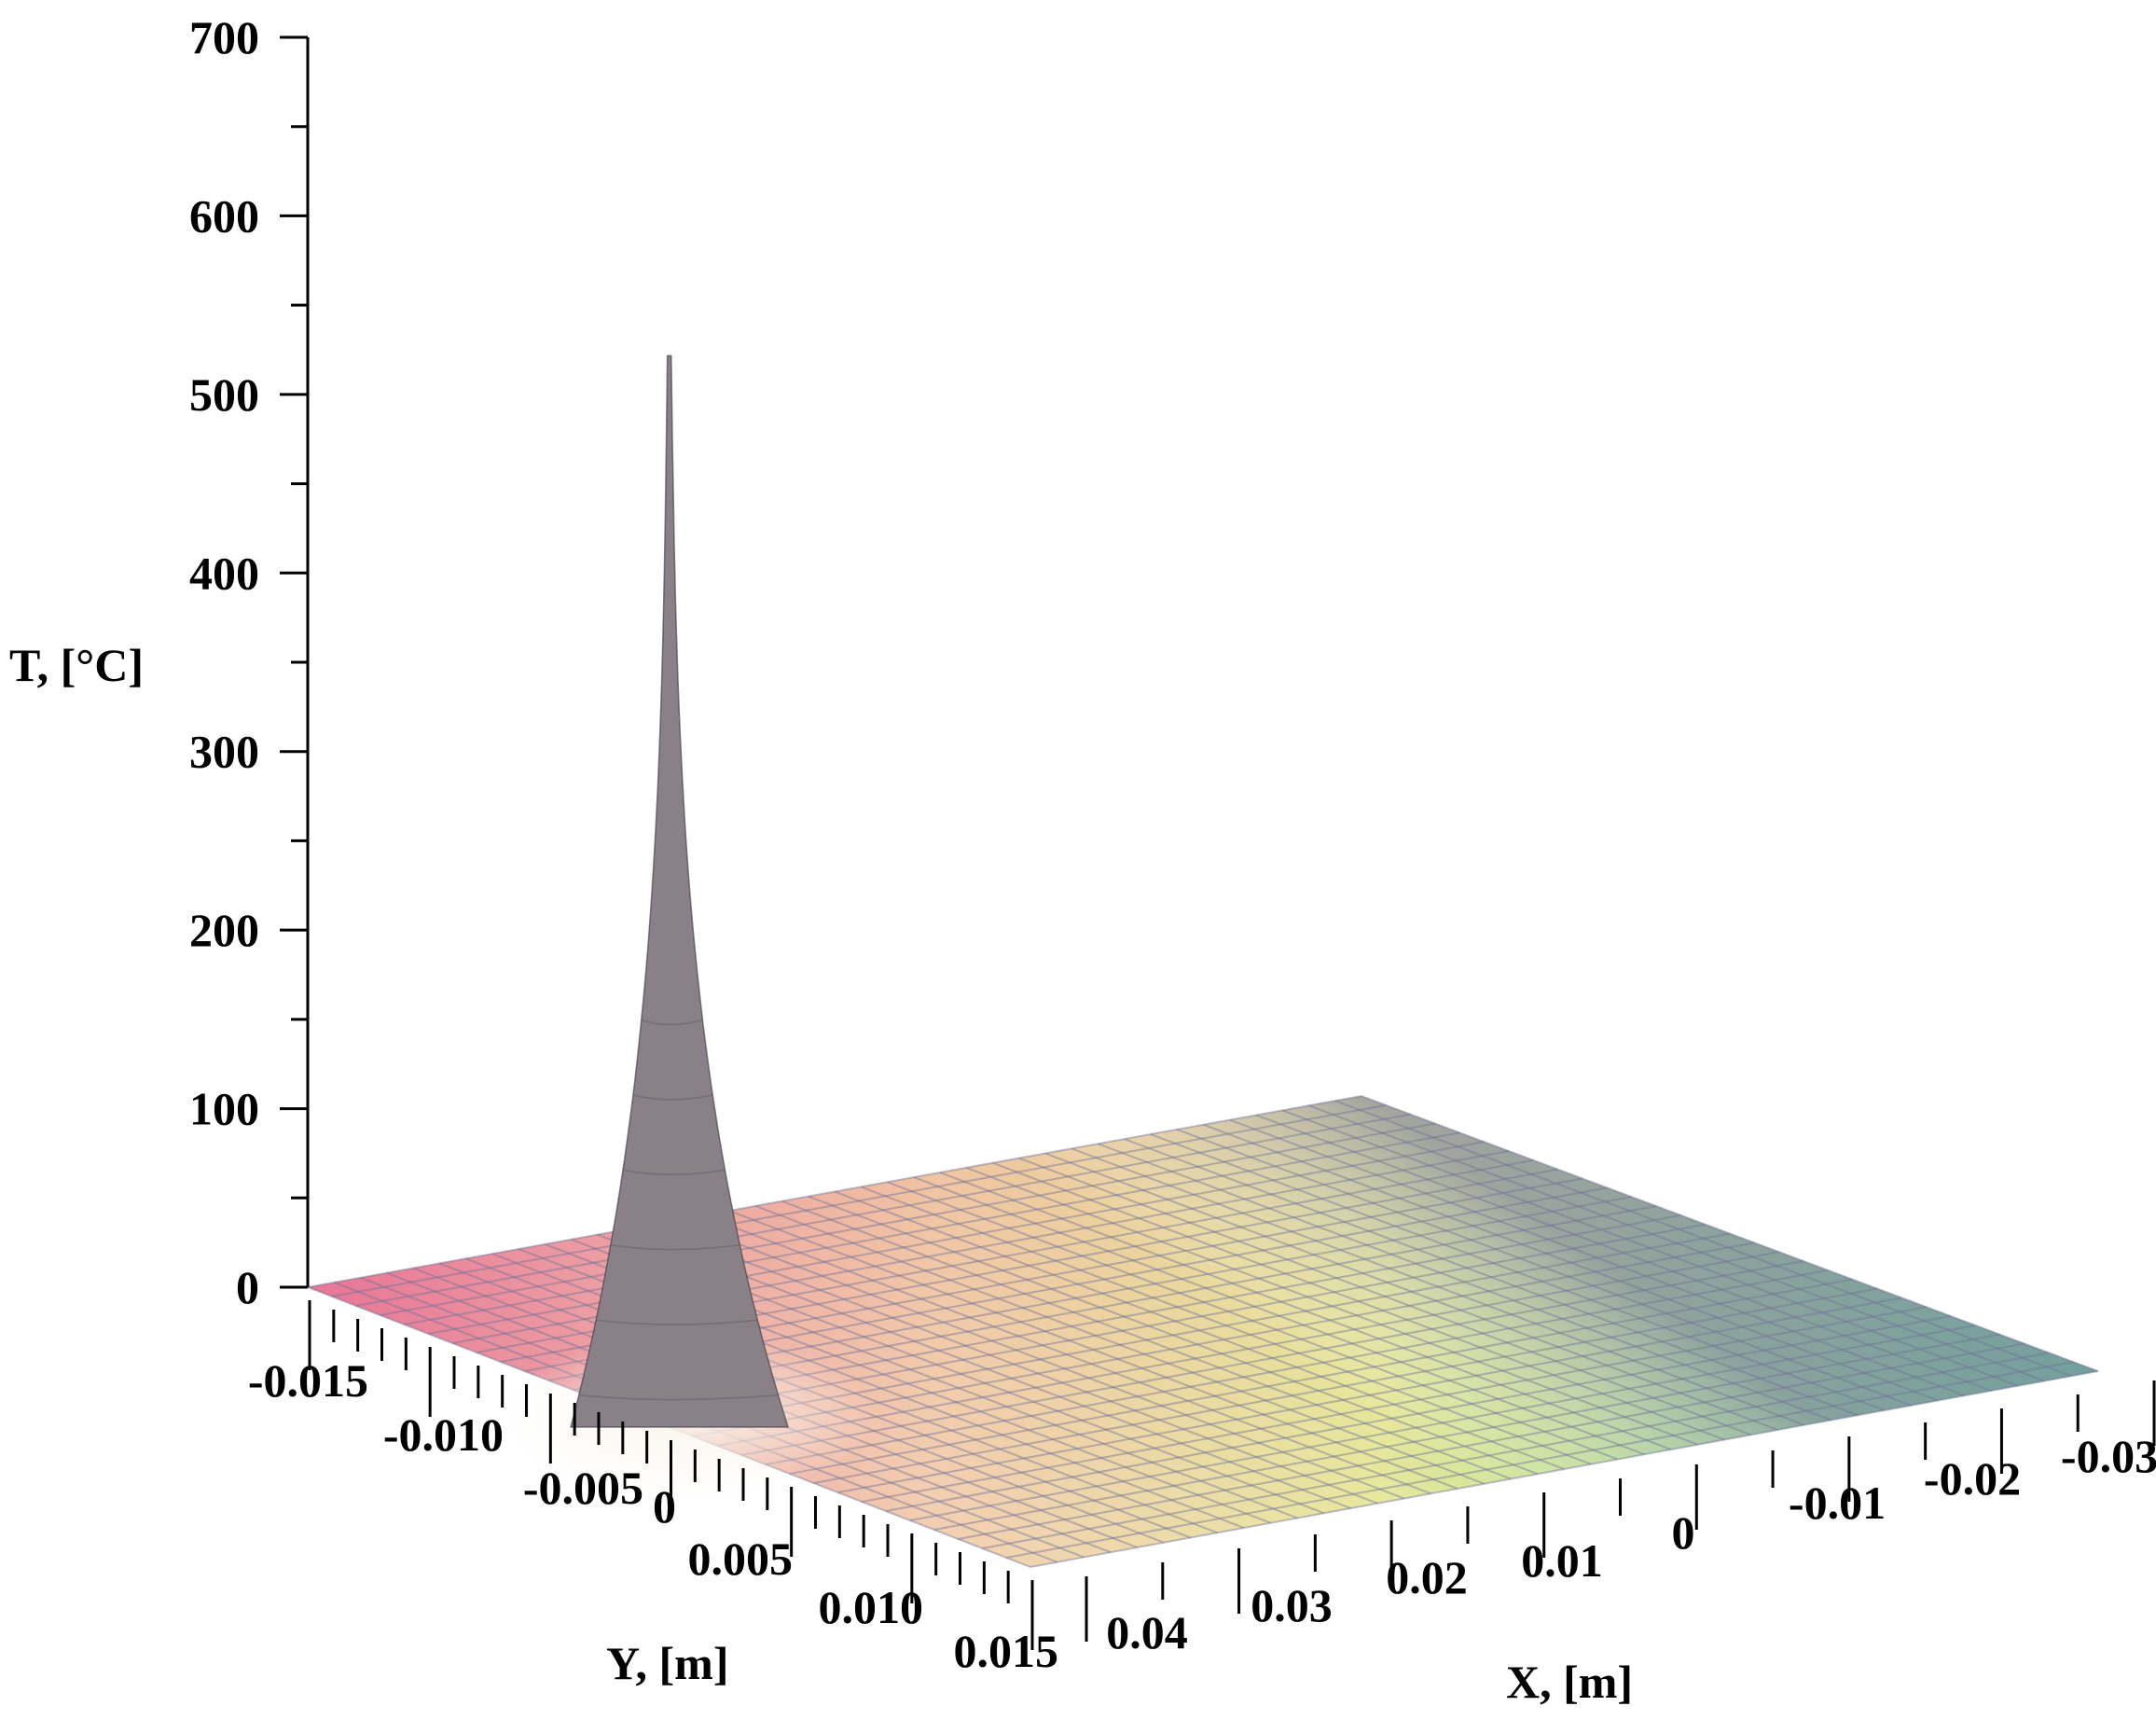 Image resolution: width=2156 pixels, height=1720 pixels. What do you see at coordinates (667, 1663) in the screenshot?
I see `y-axis-title: Y, [m]` at bounding box center [667, 1663].